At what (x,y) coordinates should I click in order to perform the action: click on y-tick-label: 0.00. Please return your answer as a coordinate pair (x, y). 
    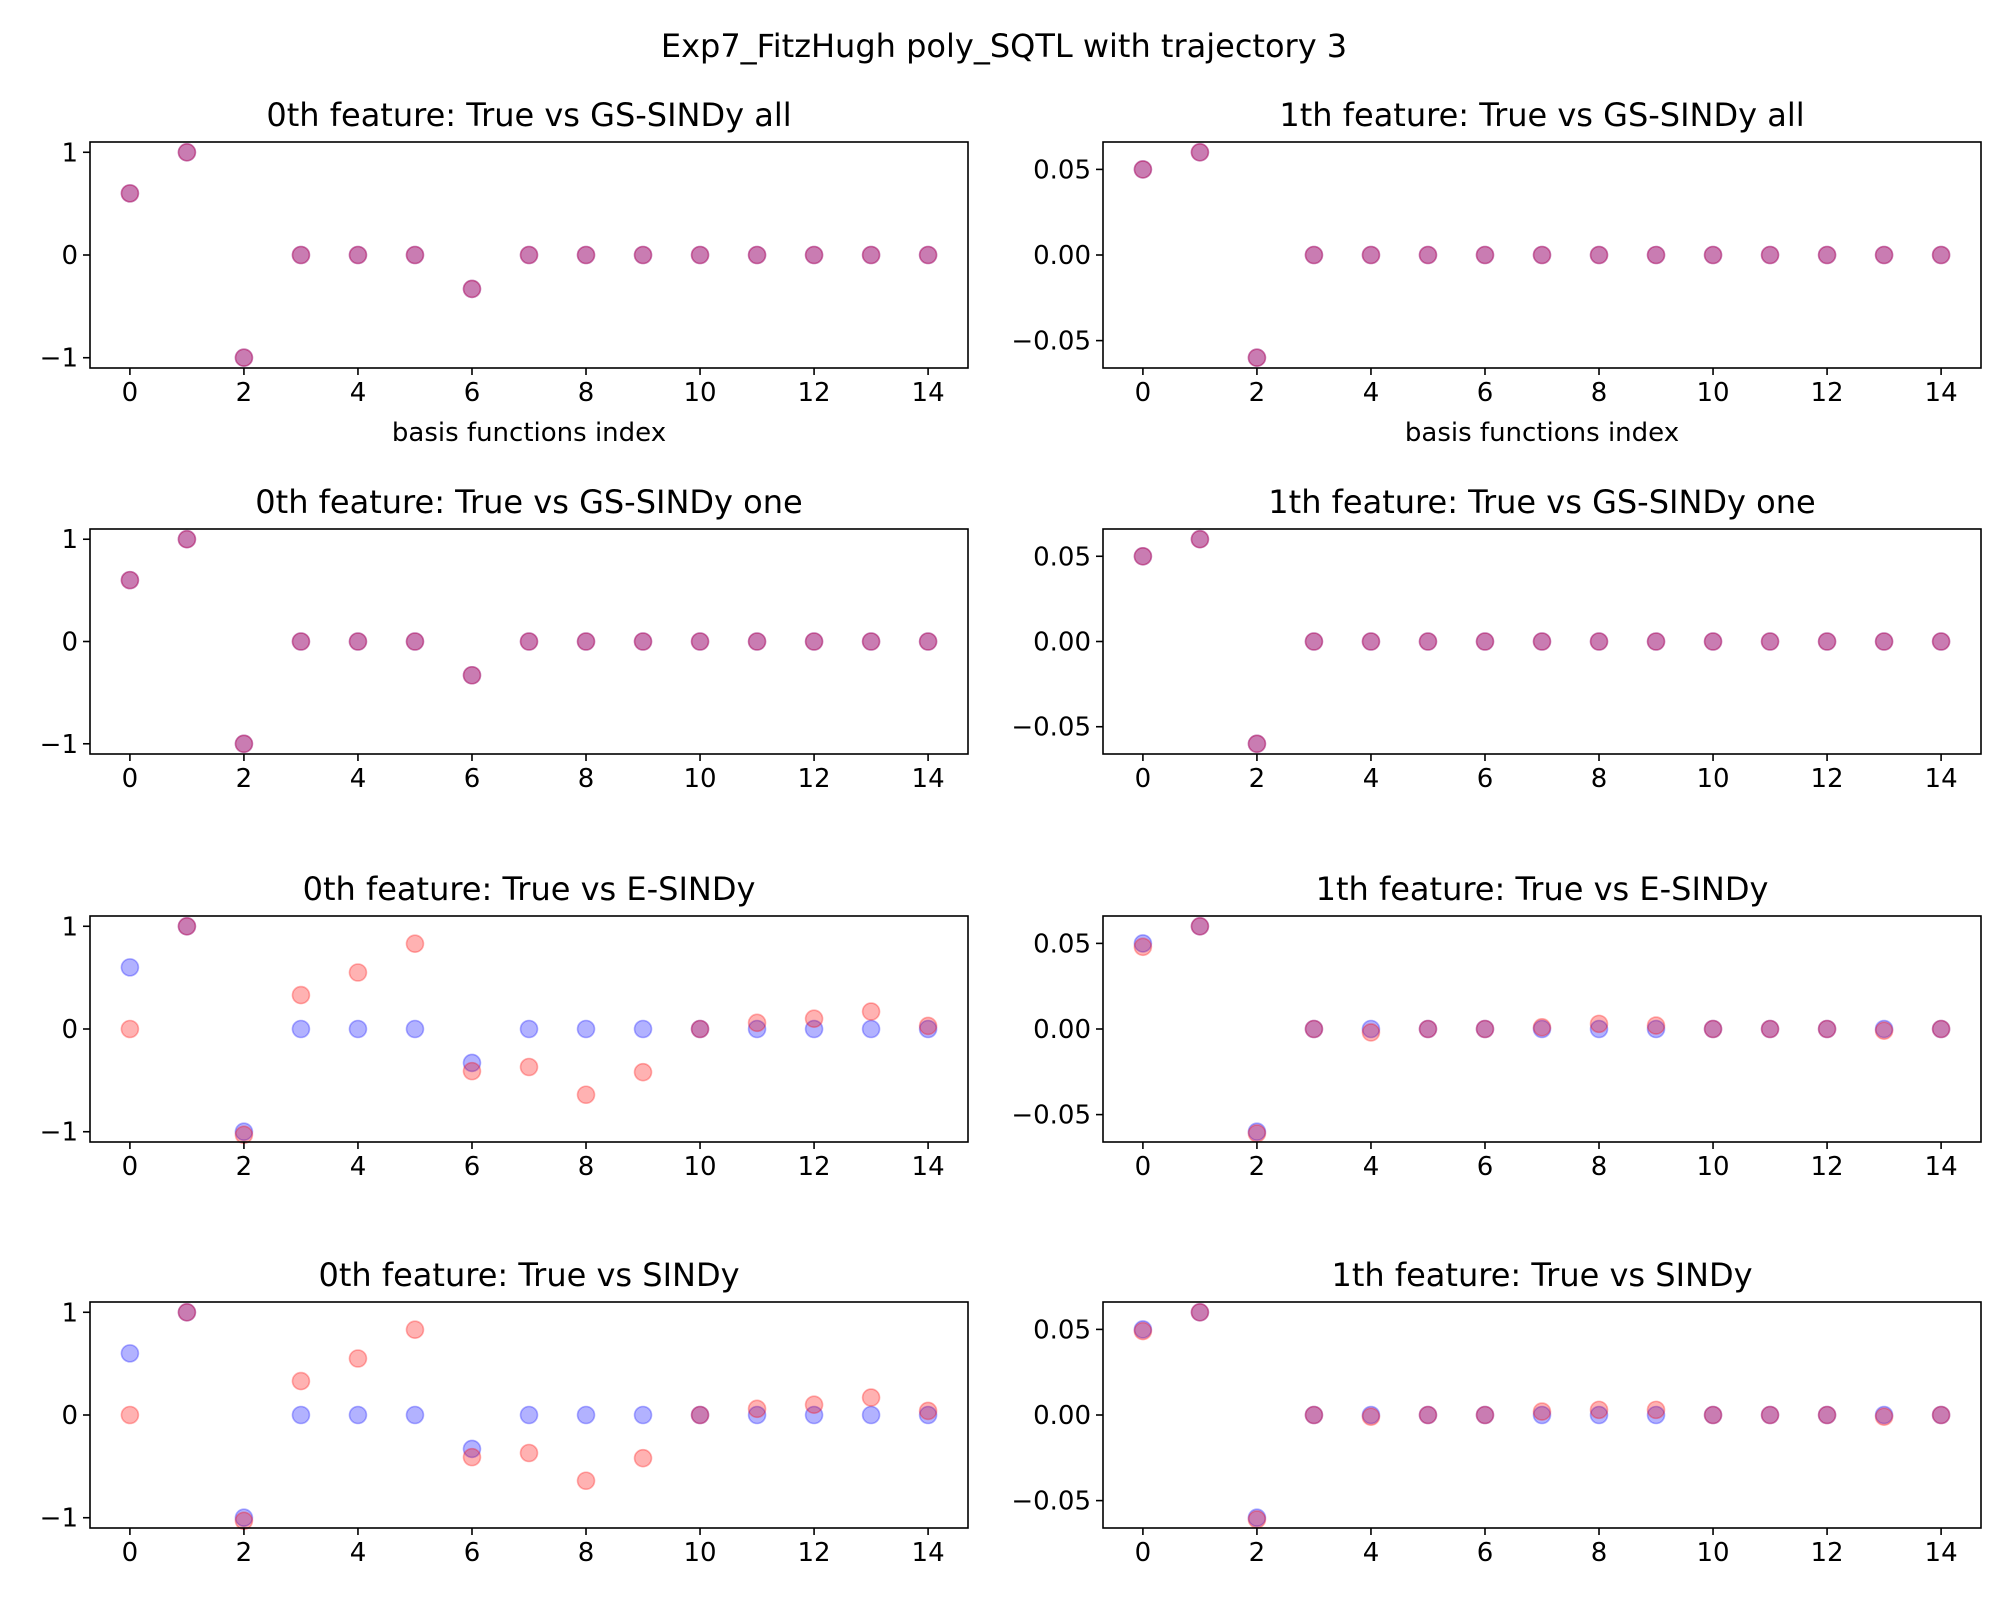
    Looking at the image, I should click on (1062, 256).